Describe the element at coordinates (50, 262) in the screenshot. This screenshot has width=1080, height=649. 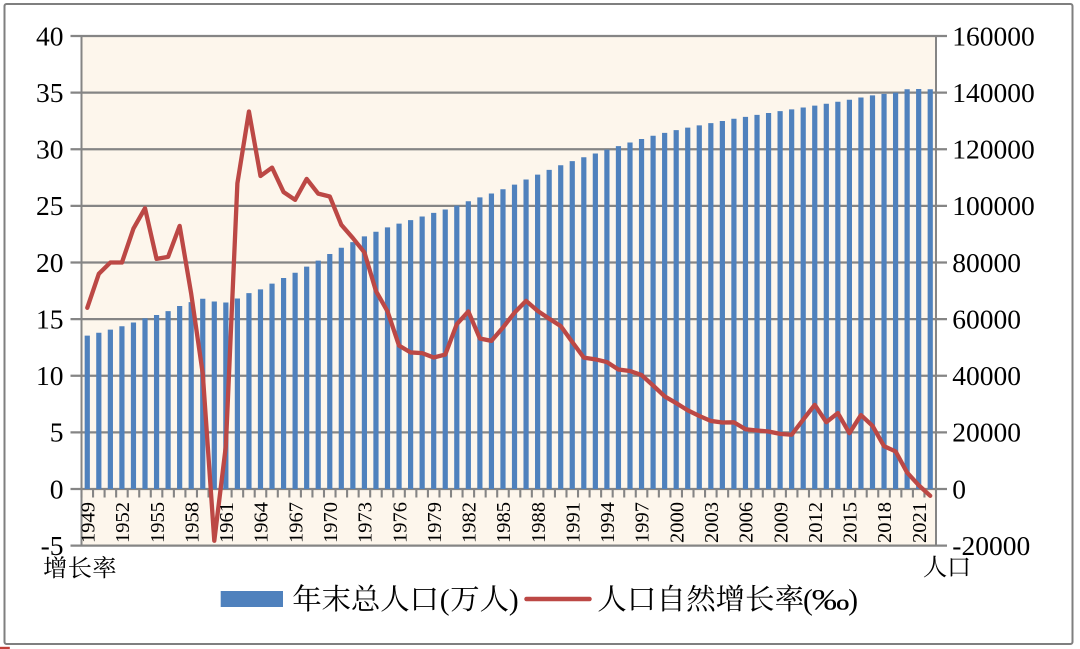
I see `svg-text: 20` at that location.